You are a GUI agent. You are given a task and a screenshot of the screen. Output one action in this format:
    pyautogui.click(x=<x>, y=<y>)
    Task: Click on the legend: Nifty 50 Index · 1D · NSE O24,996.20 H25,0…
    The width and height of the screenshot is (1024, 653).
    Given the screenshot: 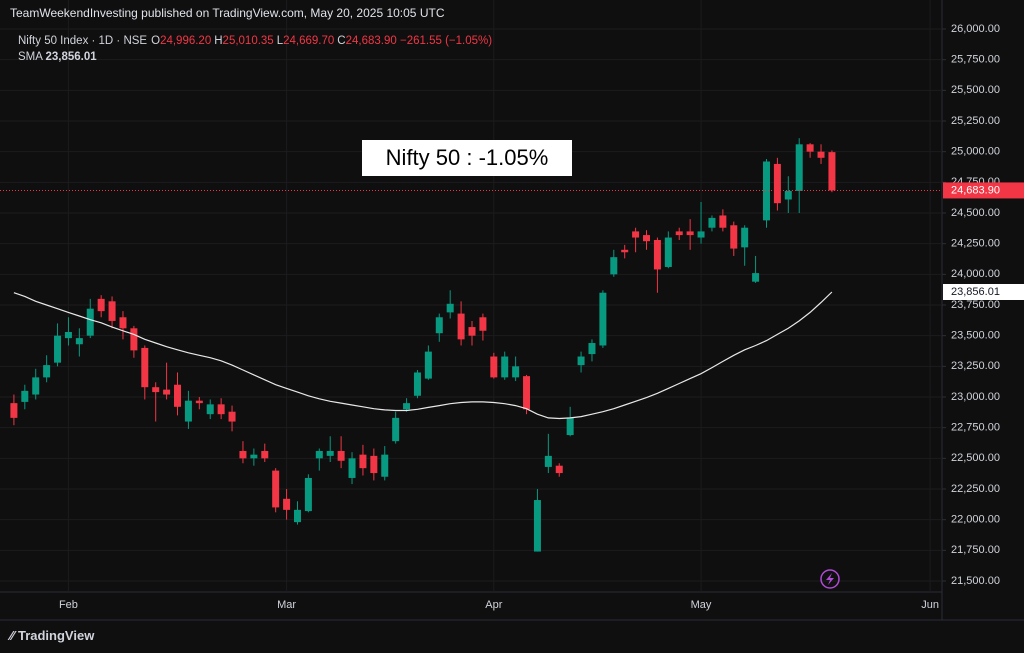 What is the action you would take?
    pyautogui.click(x=255, y=41)
    